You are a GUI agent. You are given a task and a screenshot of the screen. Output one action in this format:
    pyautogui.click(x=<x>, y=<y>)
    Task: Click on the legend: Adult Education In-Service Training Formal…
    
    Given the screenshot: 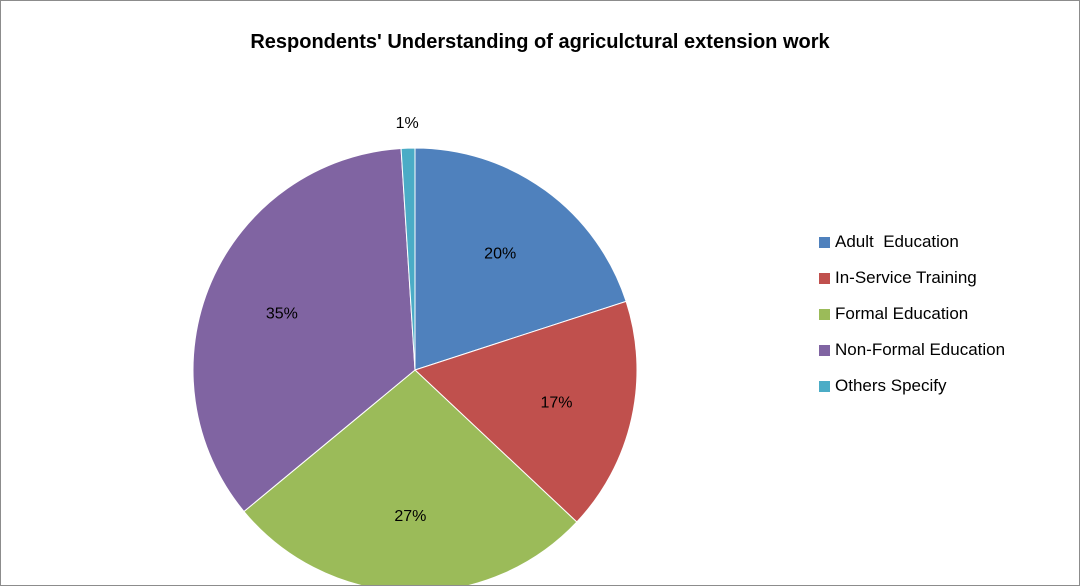 What is the action you would take?
    pyautogui.click(x=912, y=314)
    